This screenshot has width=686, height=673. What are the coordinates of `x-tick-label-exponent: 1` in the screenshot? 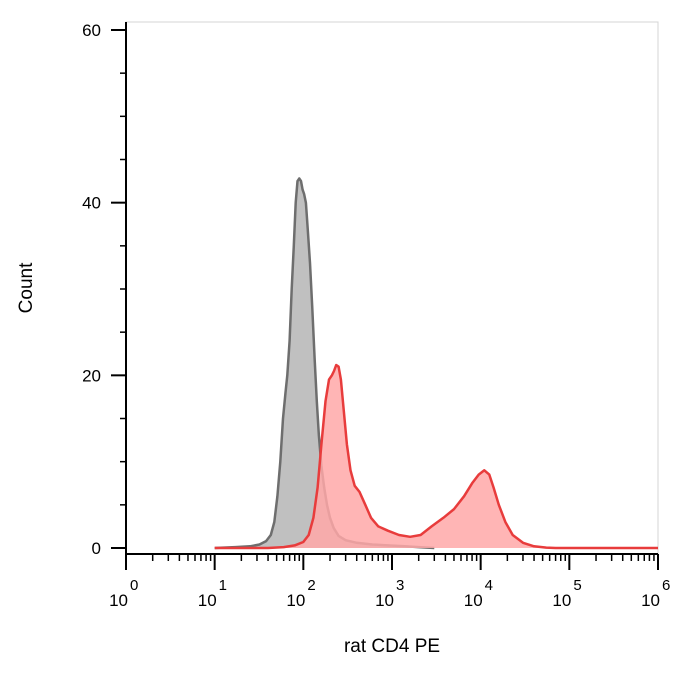 It's located at (223, 585).